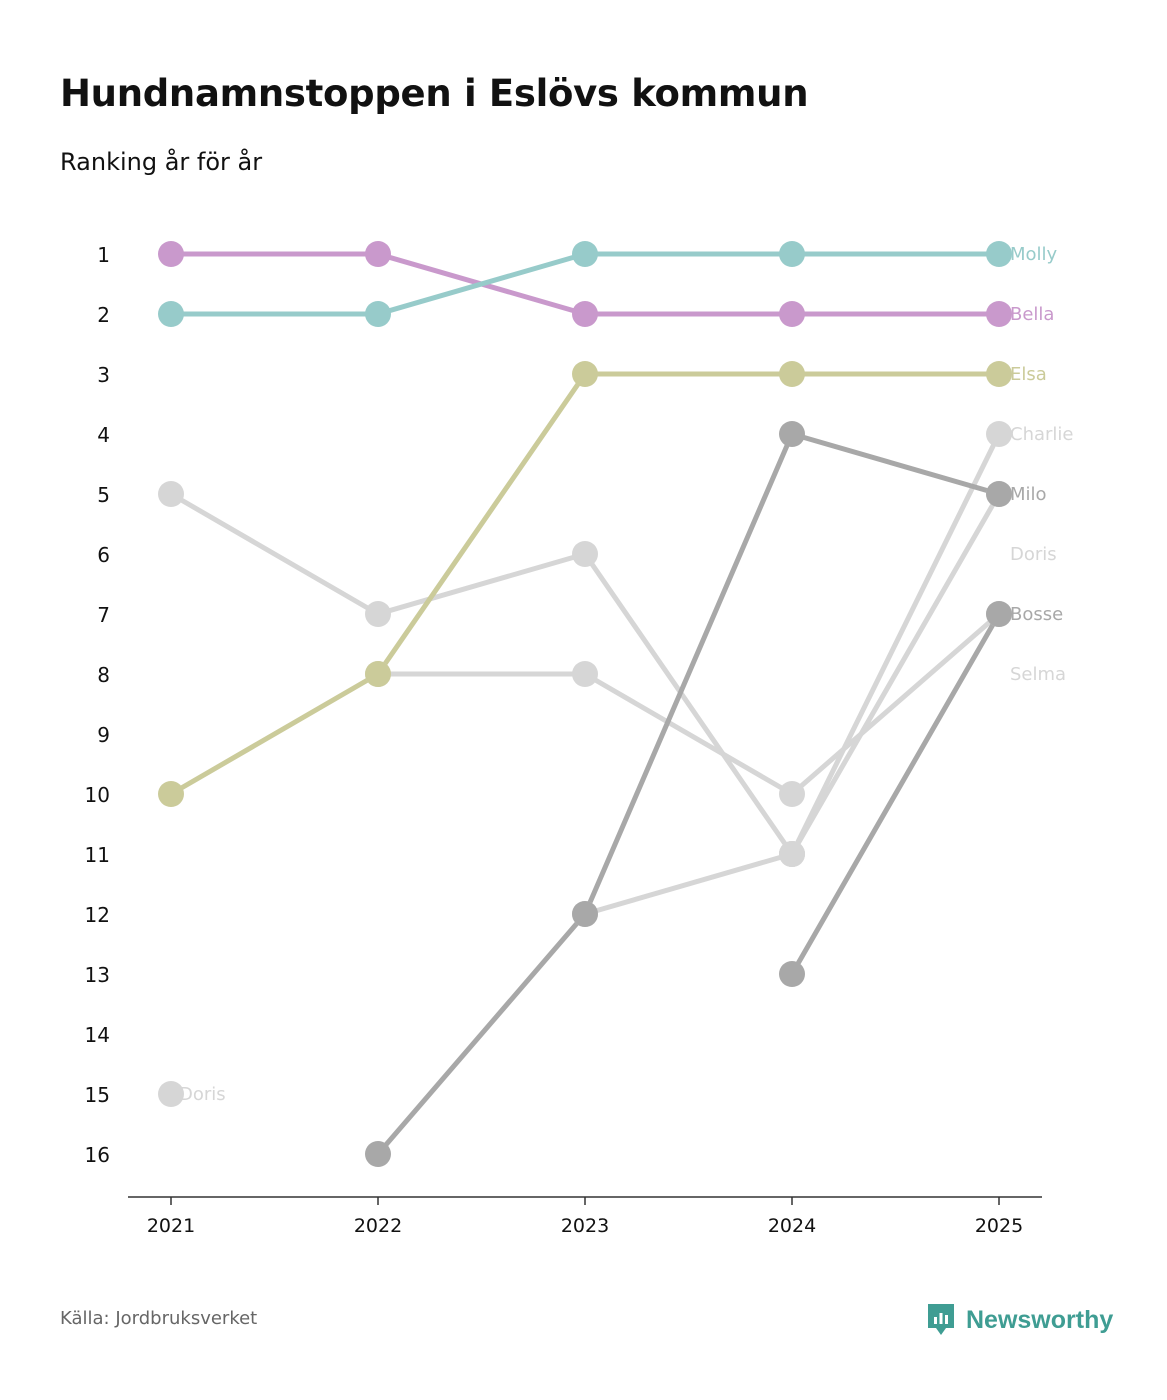 The height and width of the screenshot is (1400, 1167). I want to click on y-tick-15: 15, so click(97, 1095).